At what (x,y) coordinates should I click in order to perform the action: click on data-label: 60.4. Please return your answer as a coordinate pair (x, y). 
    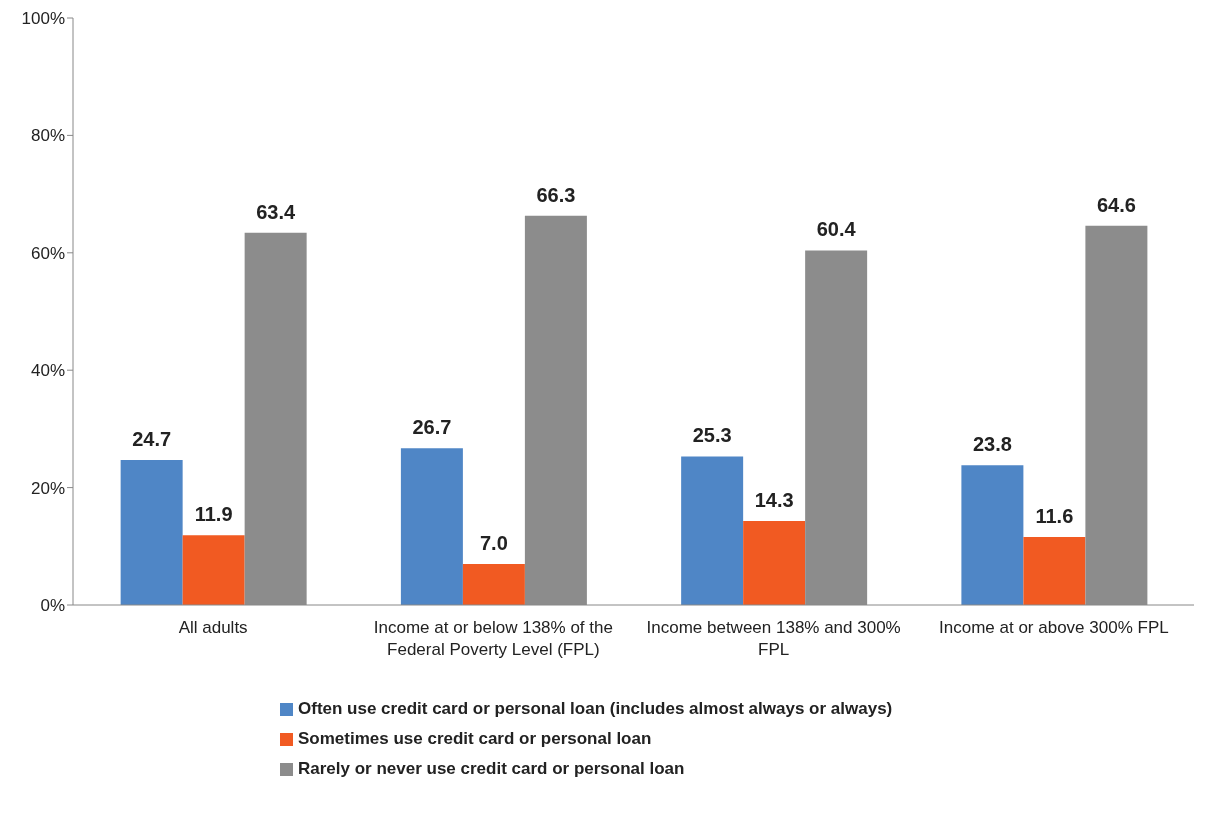
    Looking at the image, I should click on (836, 229).